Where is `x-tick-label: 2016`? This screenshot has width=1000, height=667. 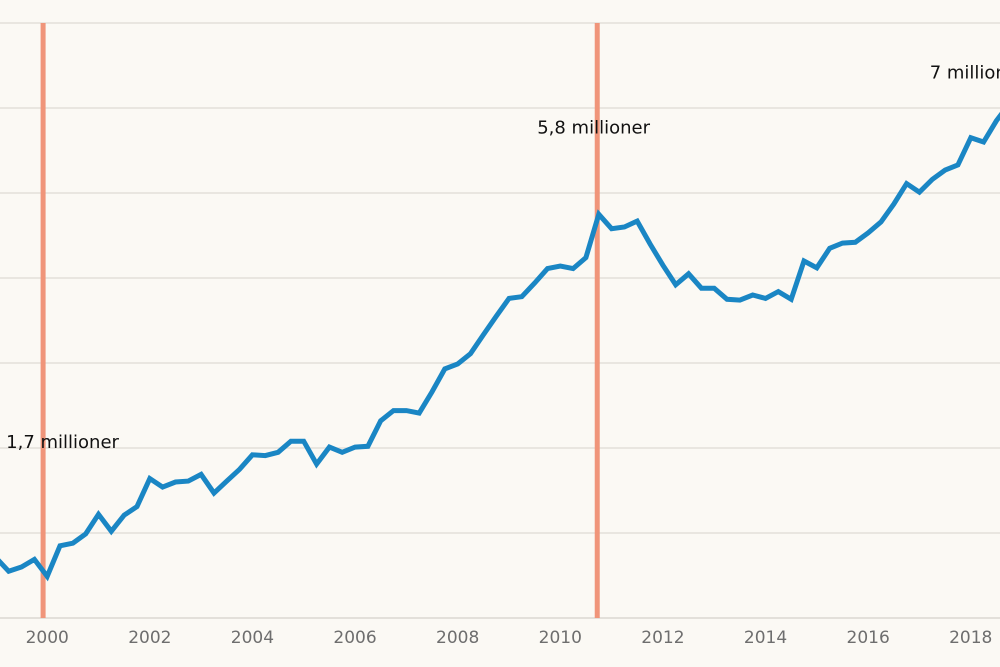 x-tick-label: 2016 is located at coordinates (868, 638).